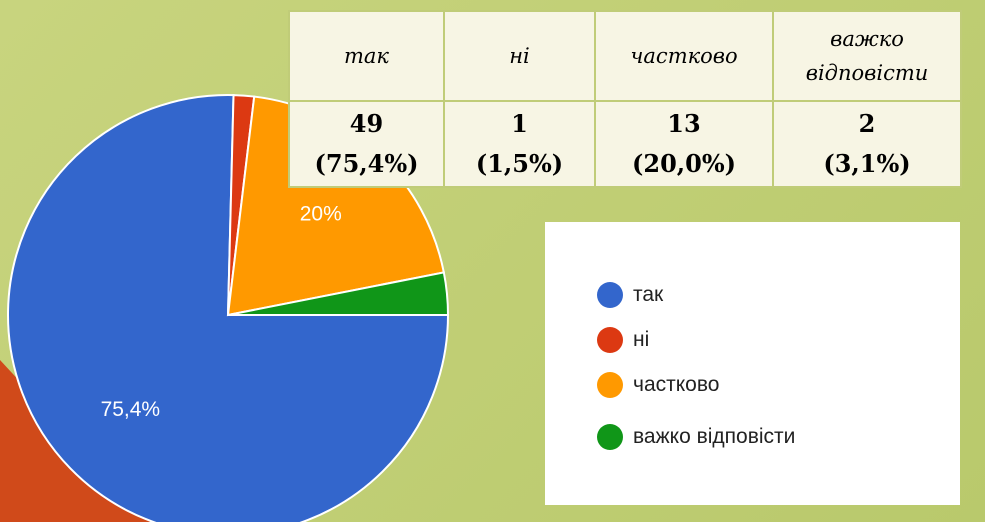 This screenshot has width=985, height=522. Describe the element at coordinates (519, 144) in the screenshot. I see `data-cell: 1 (1,5%)` at that location.